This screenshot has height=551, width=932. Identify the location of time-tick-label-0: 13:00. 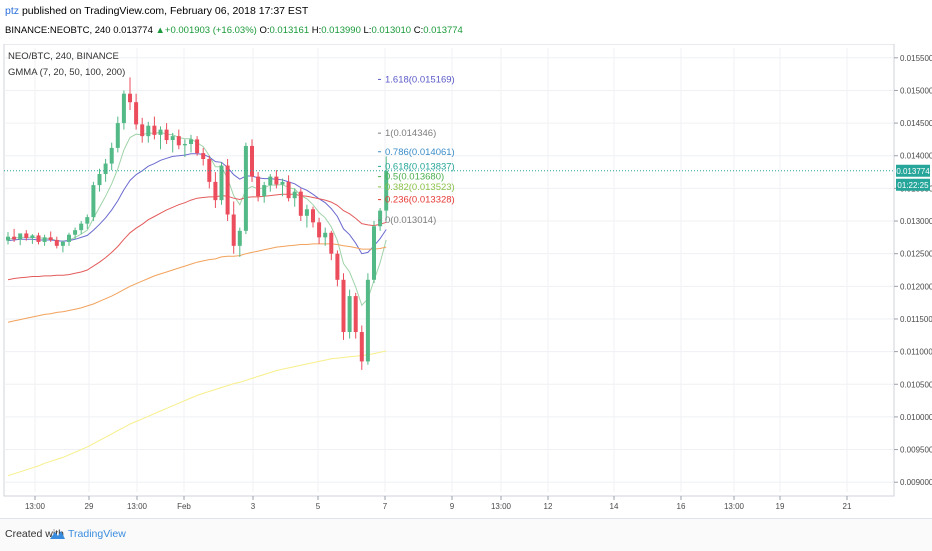
(35, 506).